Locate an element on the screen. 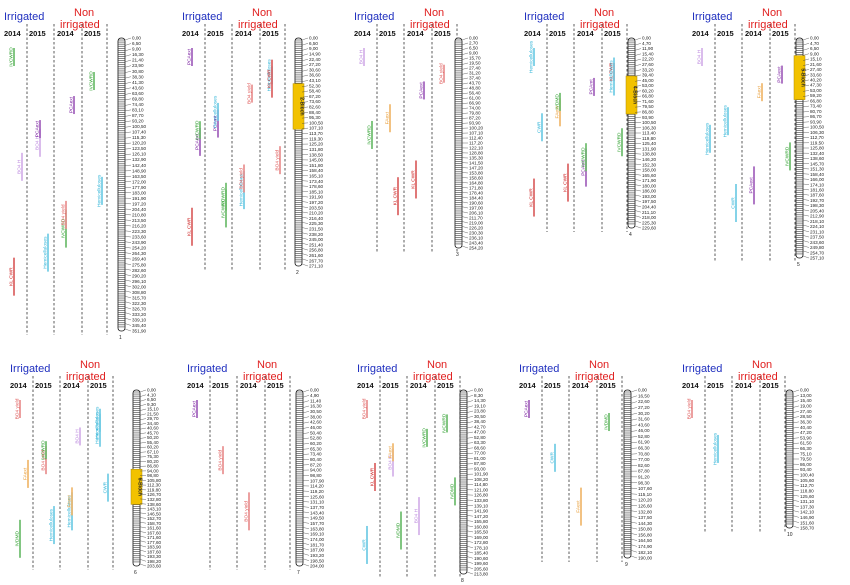 This screenshot has width=850, height=585. marker-position: 66,90 is located at coordinates (475, 103).